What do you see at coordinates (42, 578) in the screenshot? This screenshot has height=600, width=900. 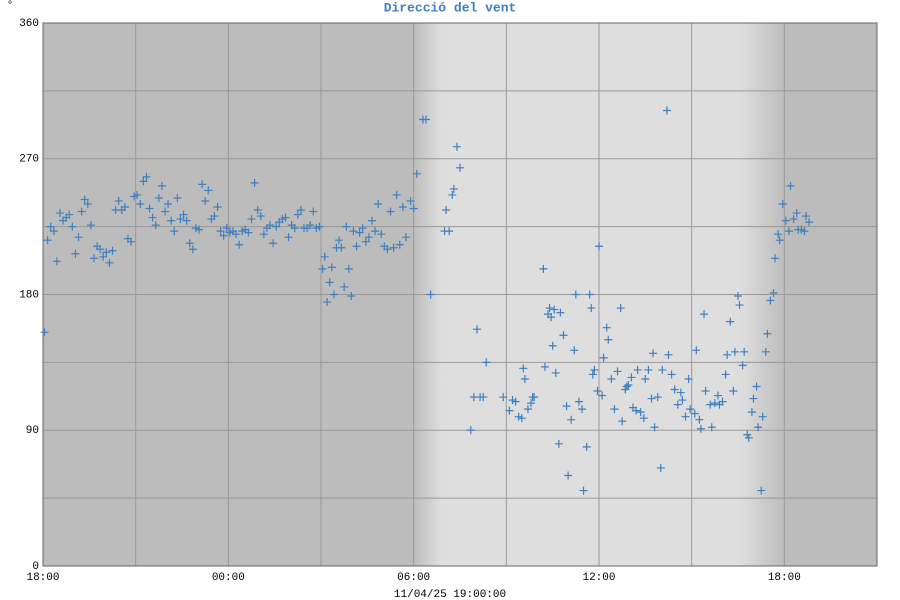 I see `x-tick-label: 18:00` at bounding box center [42, 578].